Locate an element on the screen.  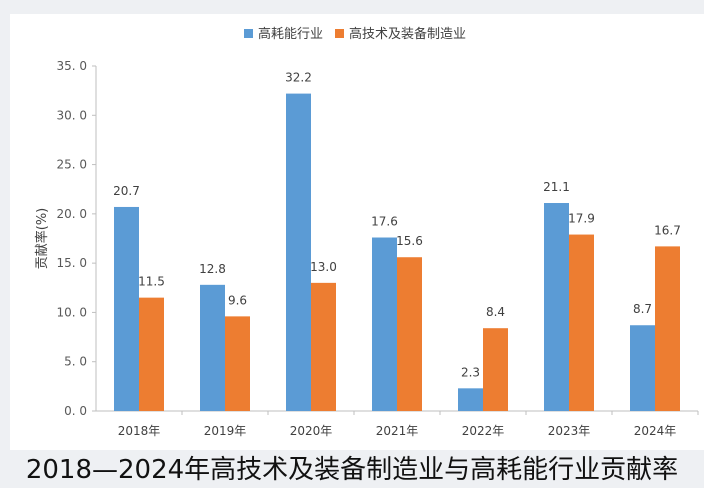
data-label: 15.6 is located at coordinates (409, 241).